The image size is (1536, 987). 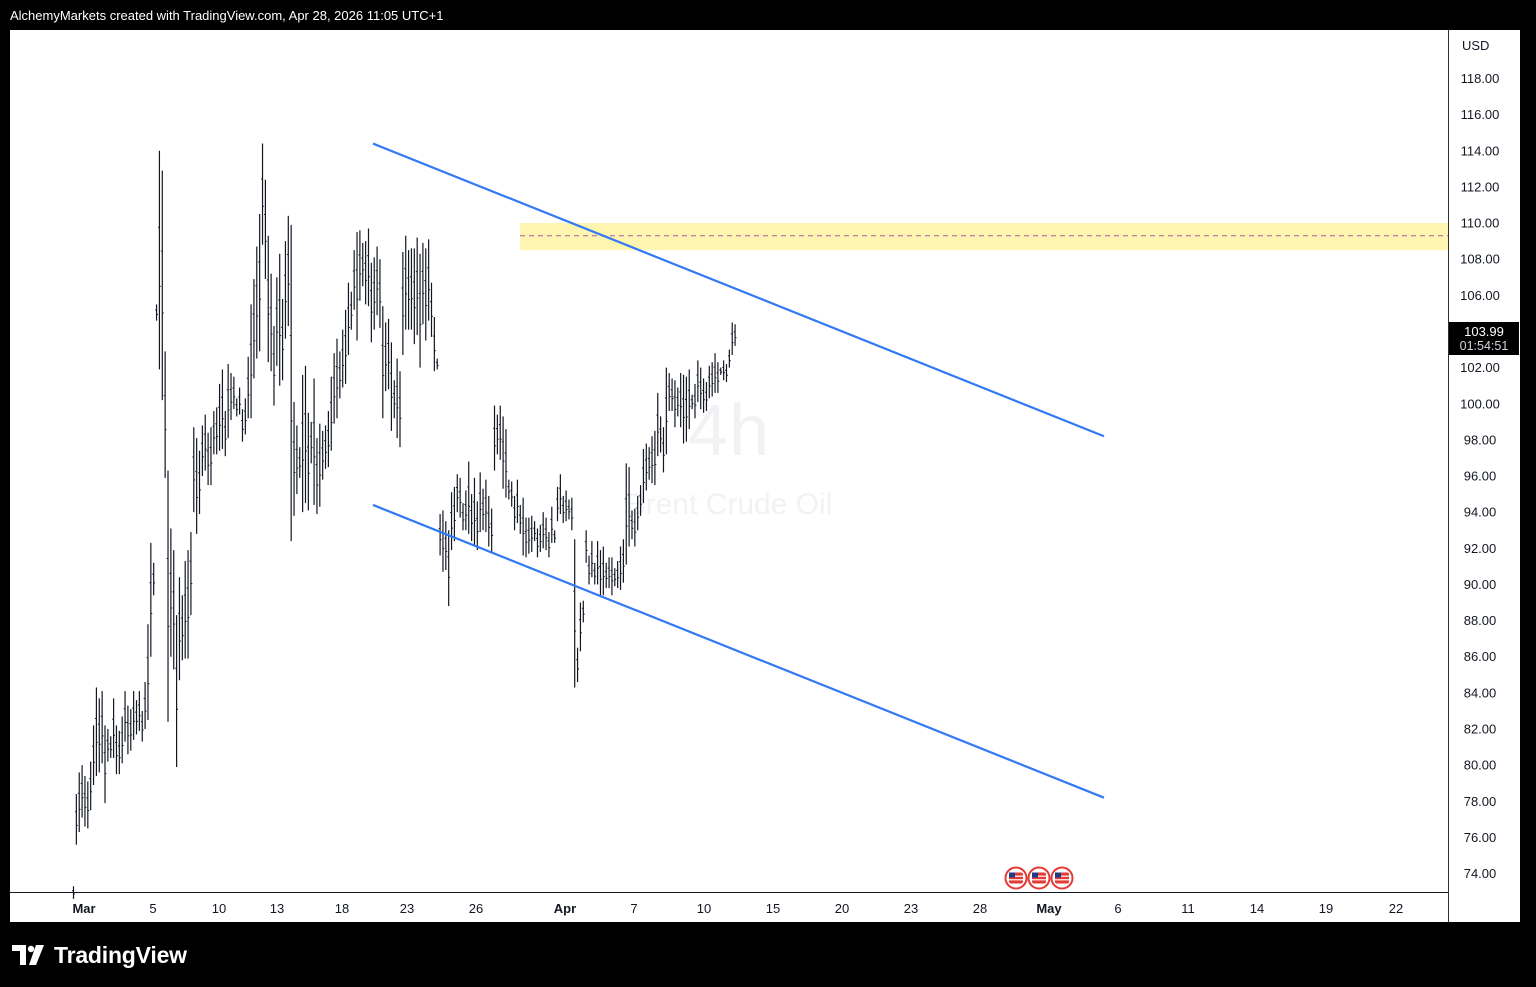 What do you see at coordinates (1480, 873) in the screenshot?
I see `price-tick-label: 74.00` at bounding box center [1480, 873].